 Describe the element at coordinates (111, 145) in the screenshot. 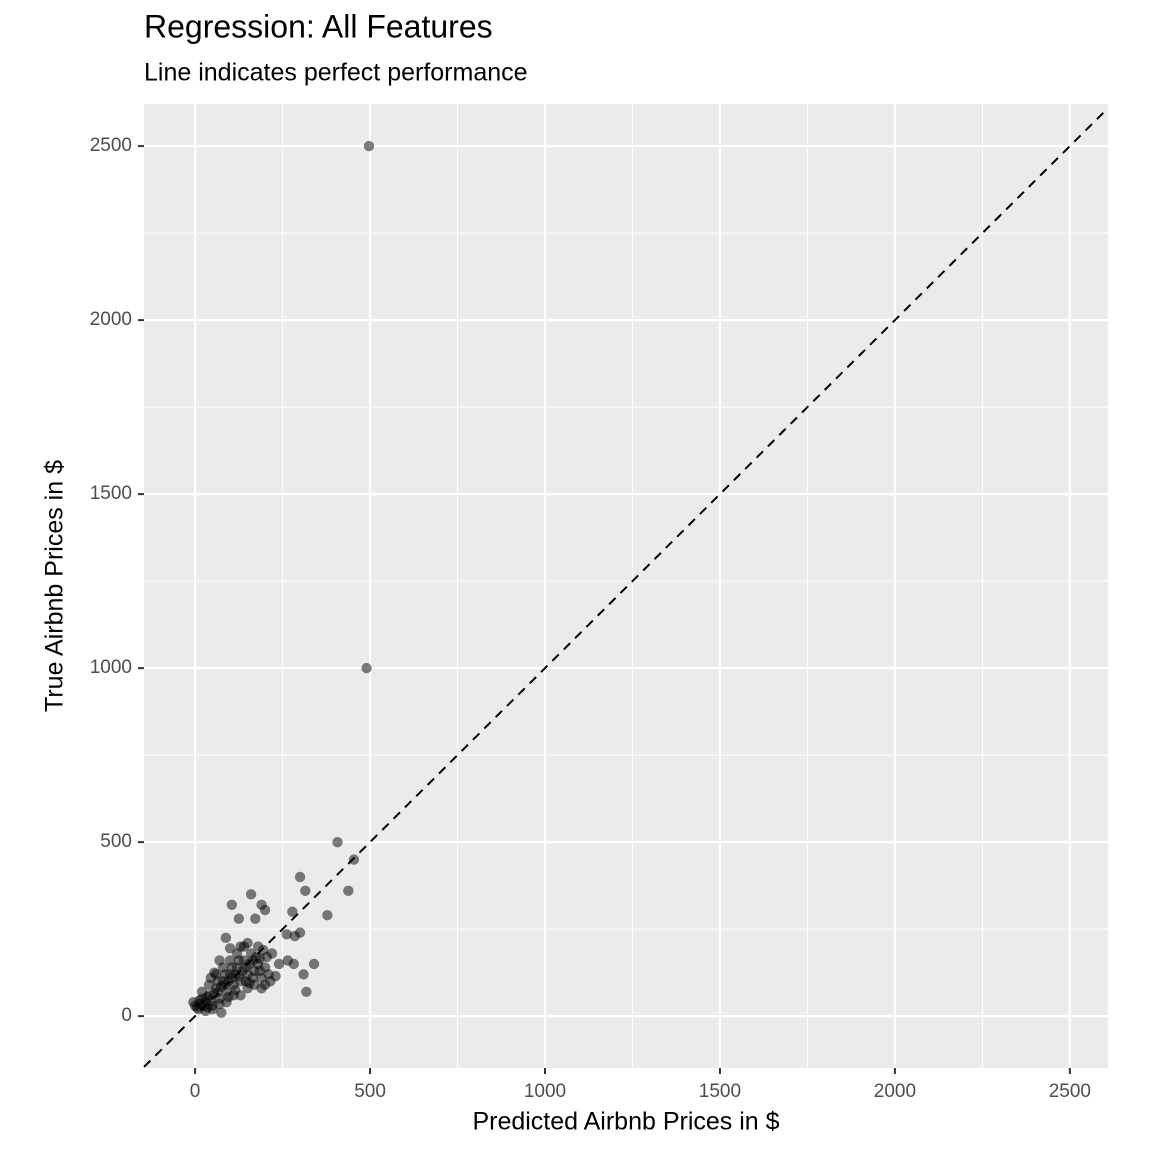

I see `y-tick-label: 2500` at that location.